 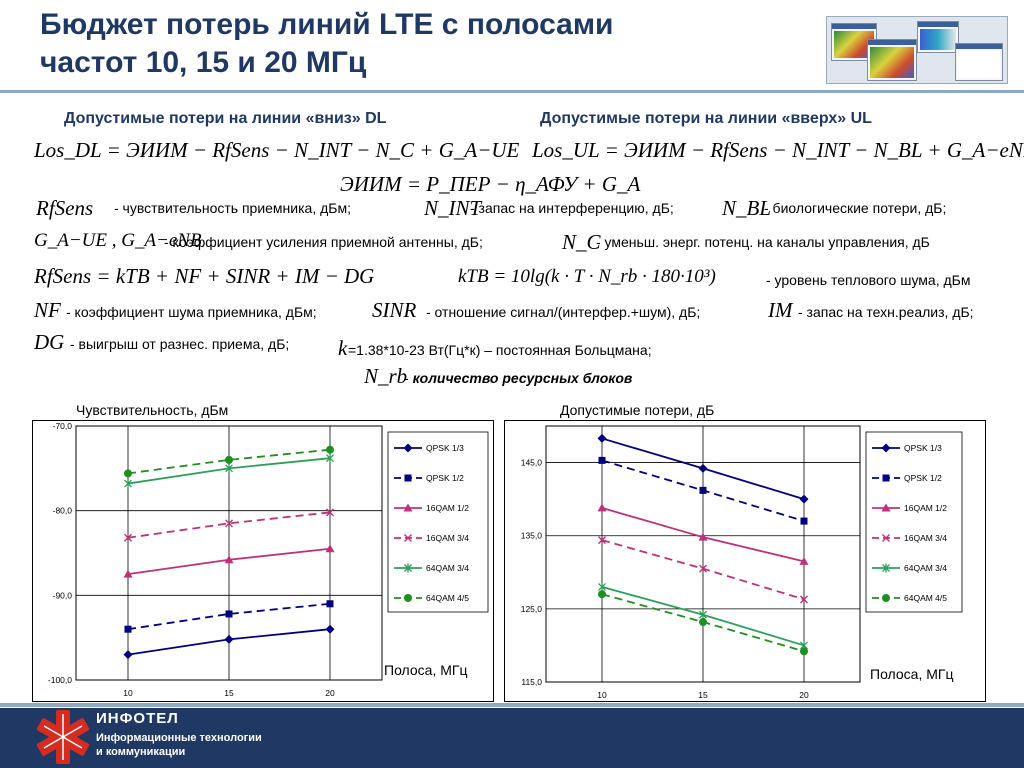 I want to click on formula-eirp: ЭИИМ = P_ПЕР − η_АФУ + G_A, so click(x=490, y=184).